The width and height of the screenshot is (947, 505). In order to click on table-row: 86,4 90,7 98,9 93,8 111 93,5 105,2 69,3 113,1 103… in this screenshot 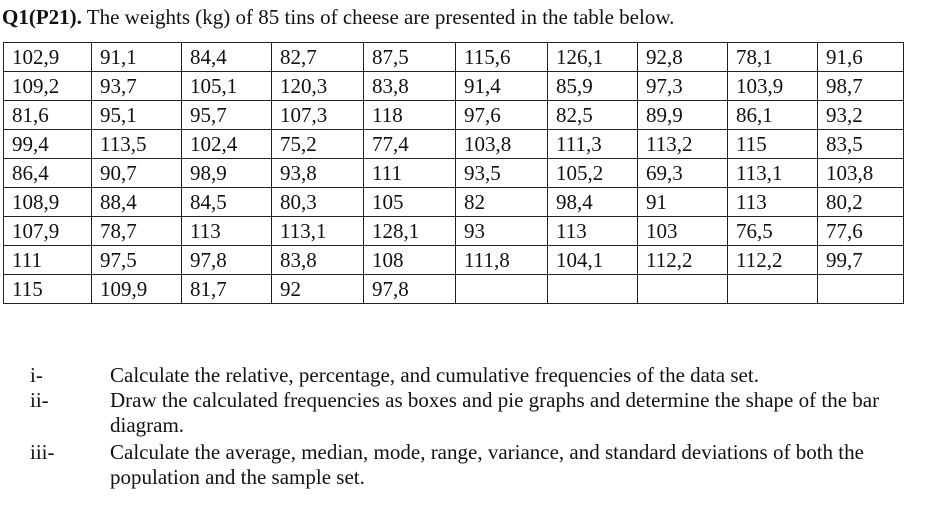, I will do `click(453, 173)`.